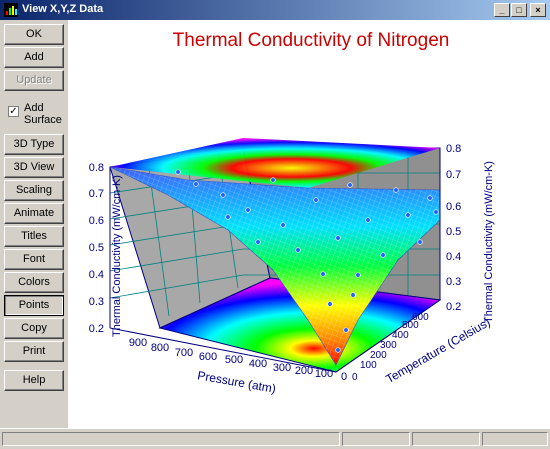 This screenshot has width=550, height=449. What do you see at coordinates (355, 377) in the screenshot?
I see `y-tick: 0` at bounding box center [355, 377].